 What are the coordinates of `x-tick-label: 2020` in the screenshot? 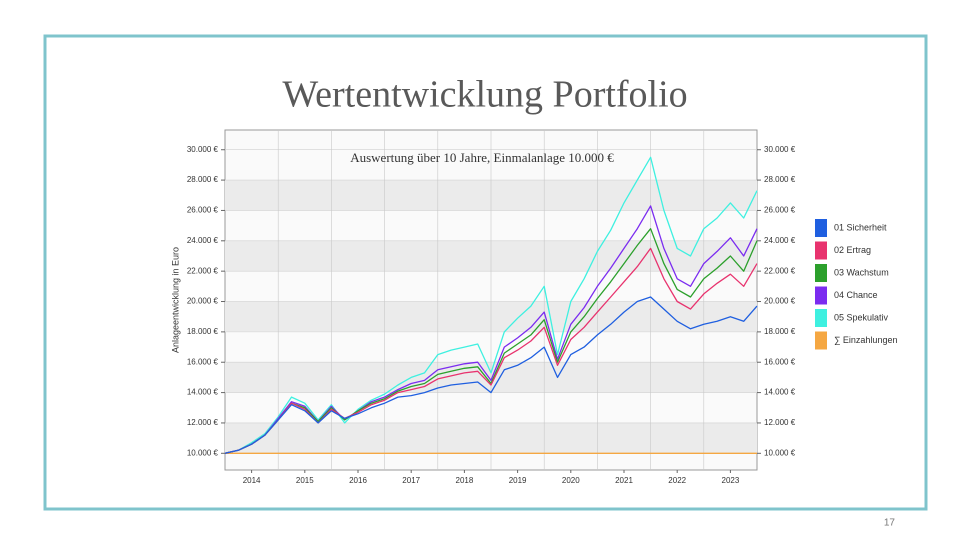 It's located at (571, 480).